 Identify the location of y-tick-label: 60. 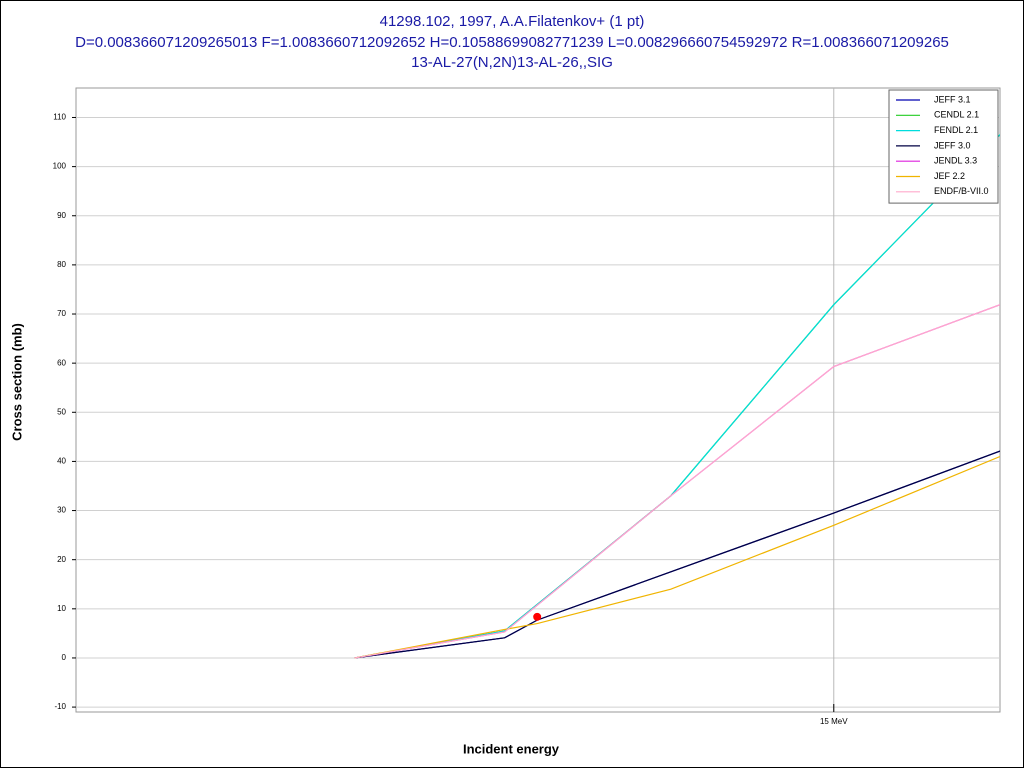
(61, 362).